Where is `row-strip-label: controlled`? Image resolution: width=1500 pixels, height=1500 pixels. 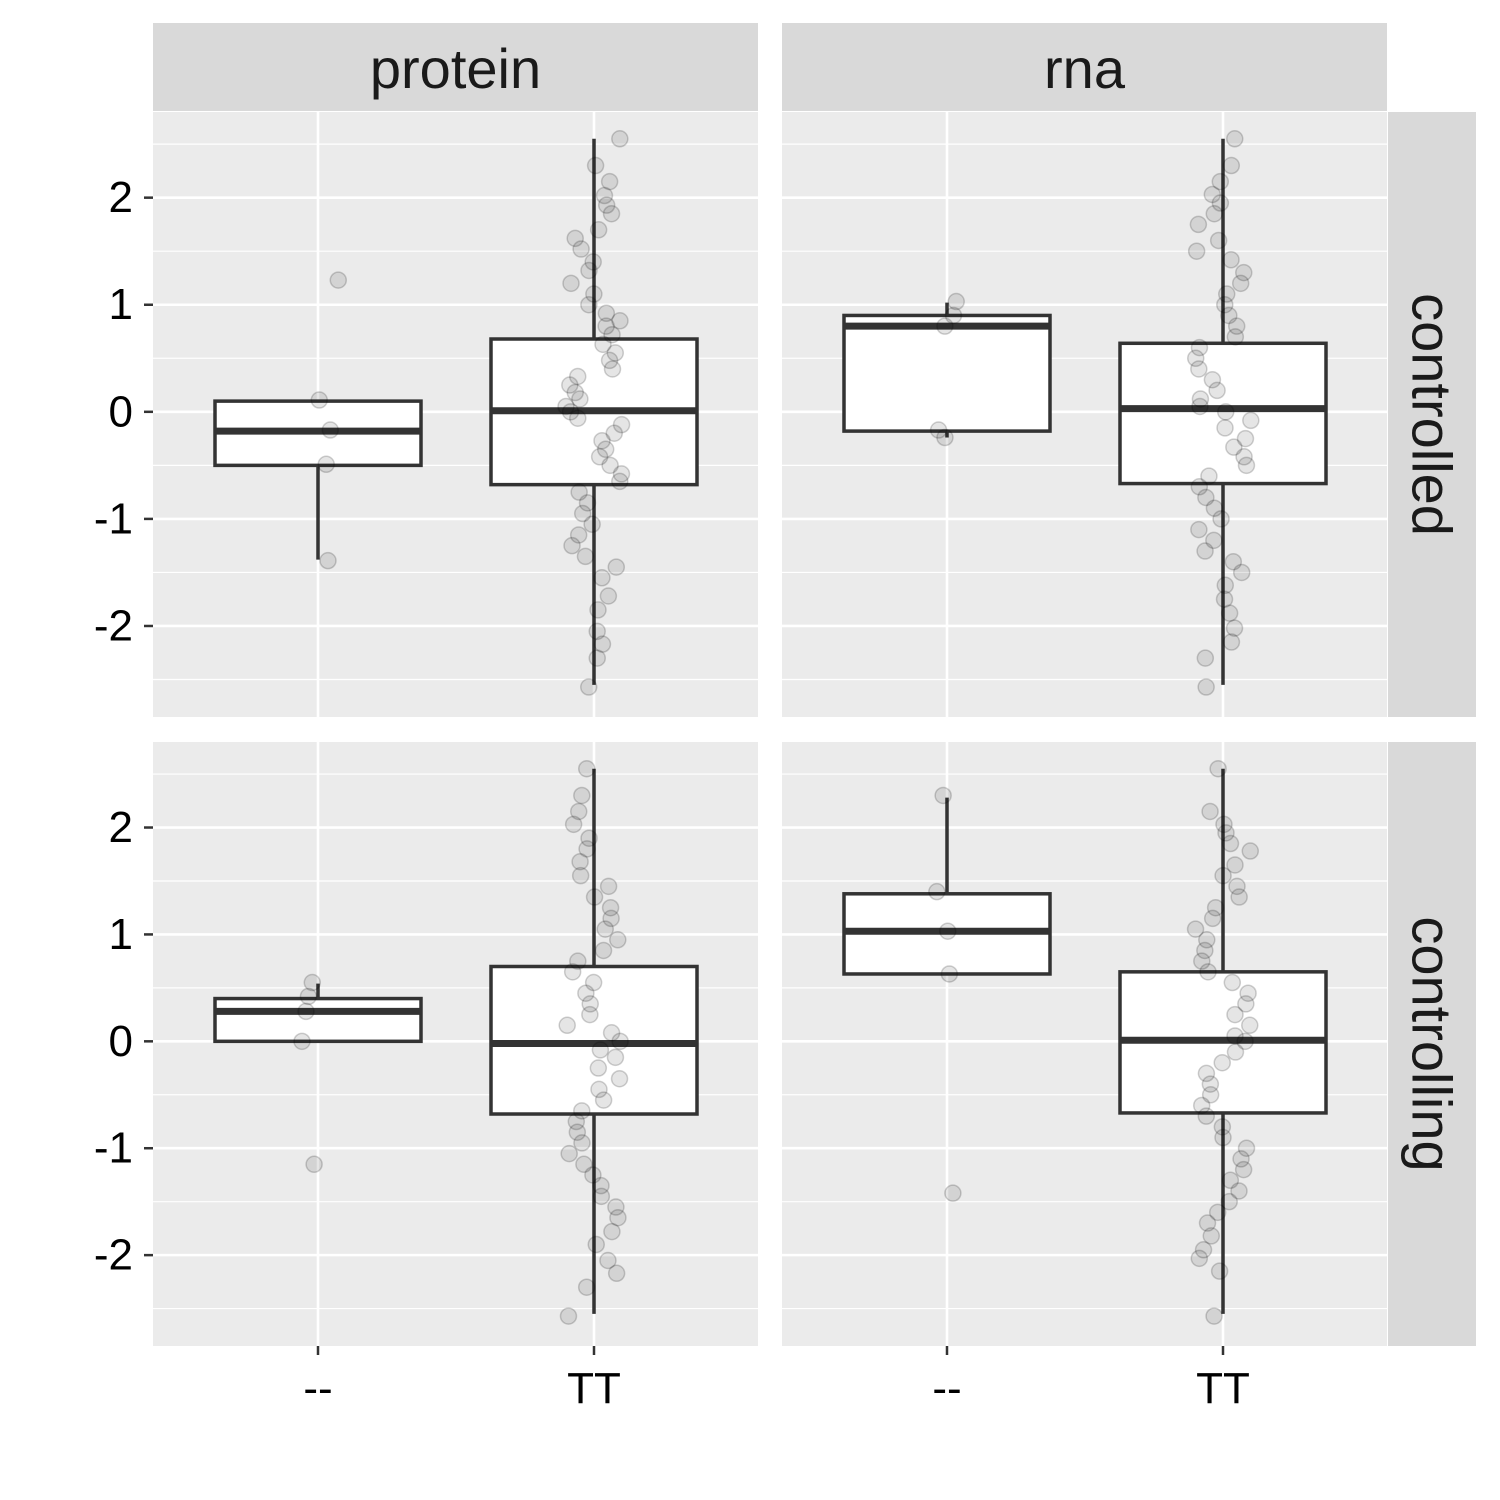 row-strip-label: controlled is located at coordinates (1432, 414).